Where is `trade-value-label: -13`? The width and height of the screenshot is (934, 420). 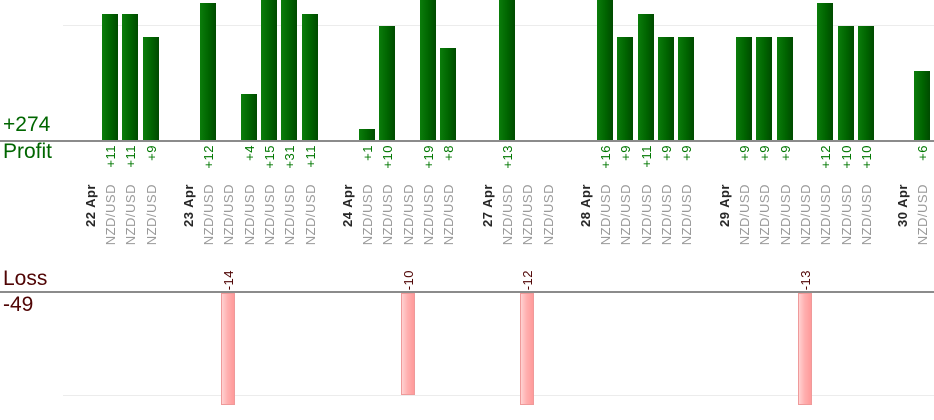 trade-value-label: -13 is located at coordinates (805, 280).